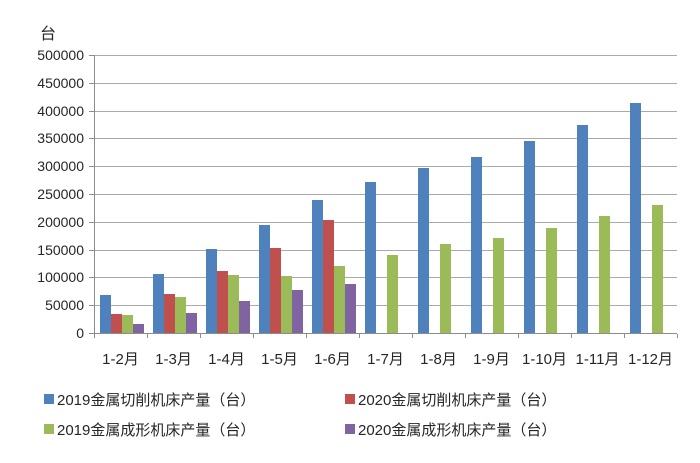 This screenshot has width=700, height=463. Describe the element at coordinates (138, 328) in the screenshot. I see `bar-series3-cat0` at that location.